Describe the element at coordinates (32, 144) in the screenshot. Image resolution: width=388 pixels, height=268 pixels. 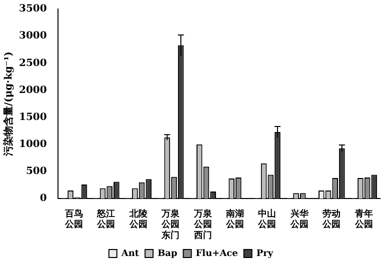
I see `y-tick-label: 1000` at that location.